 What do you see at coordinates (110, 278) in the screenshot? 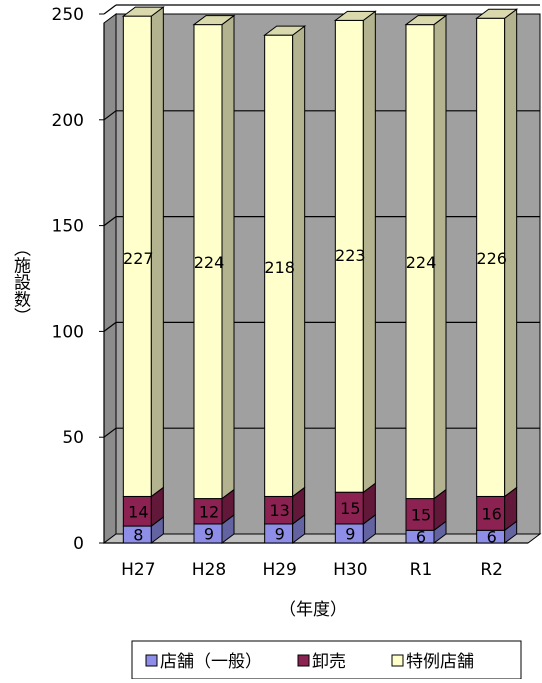
I see `plot-side-wall` at bounding box center [110, 278].